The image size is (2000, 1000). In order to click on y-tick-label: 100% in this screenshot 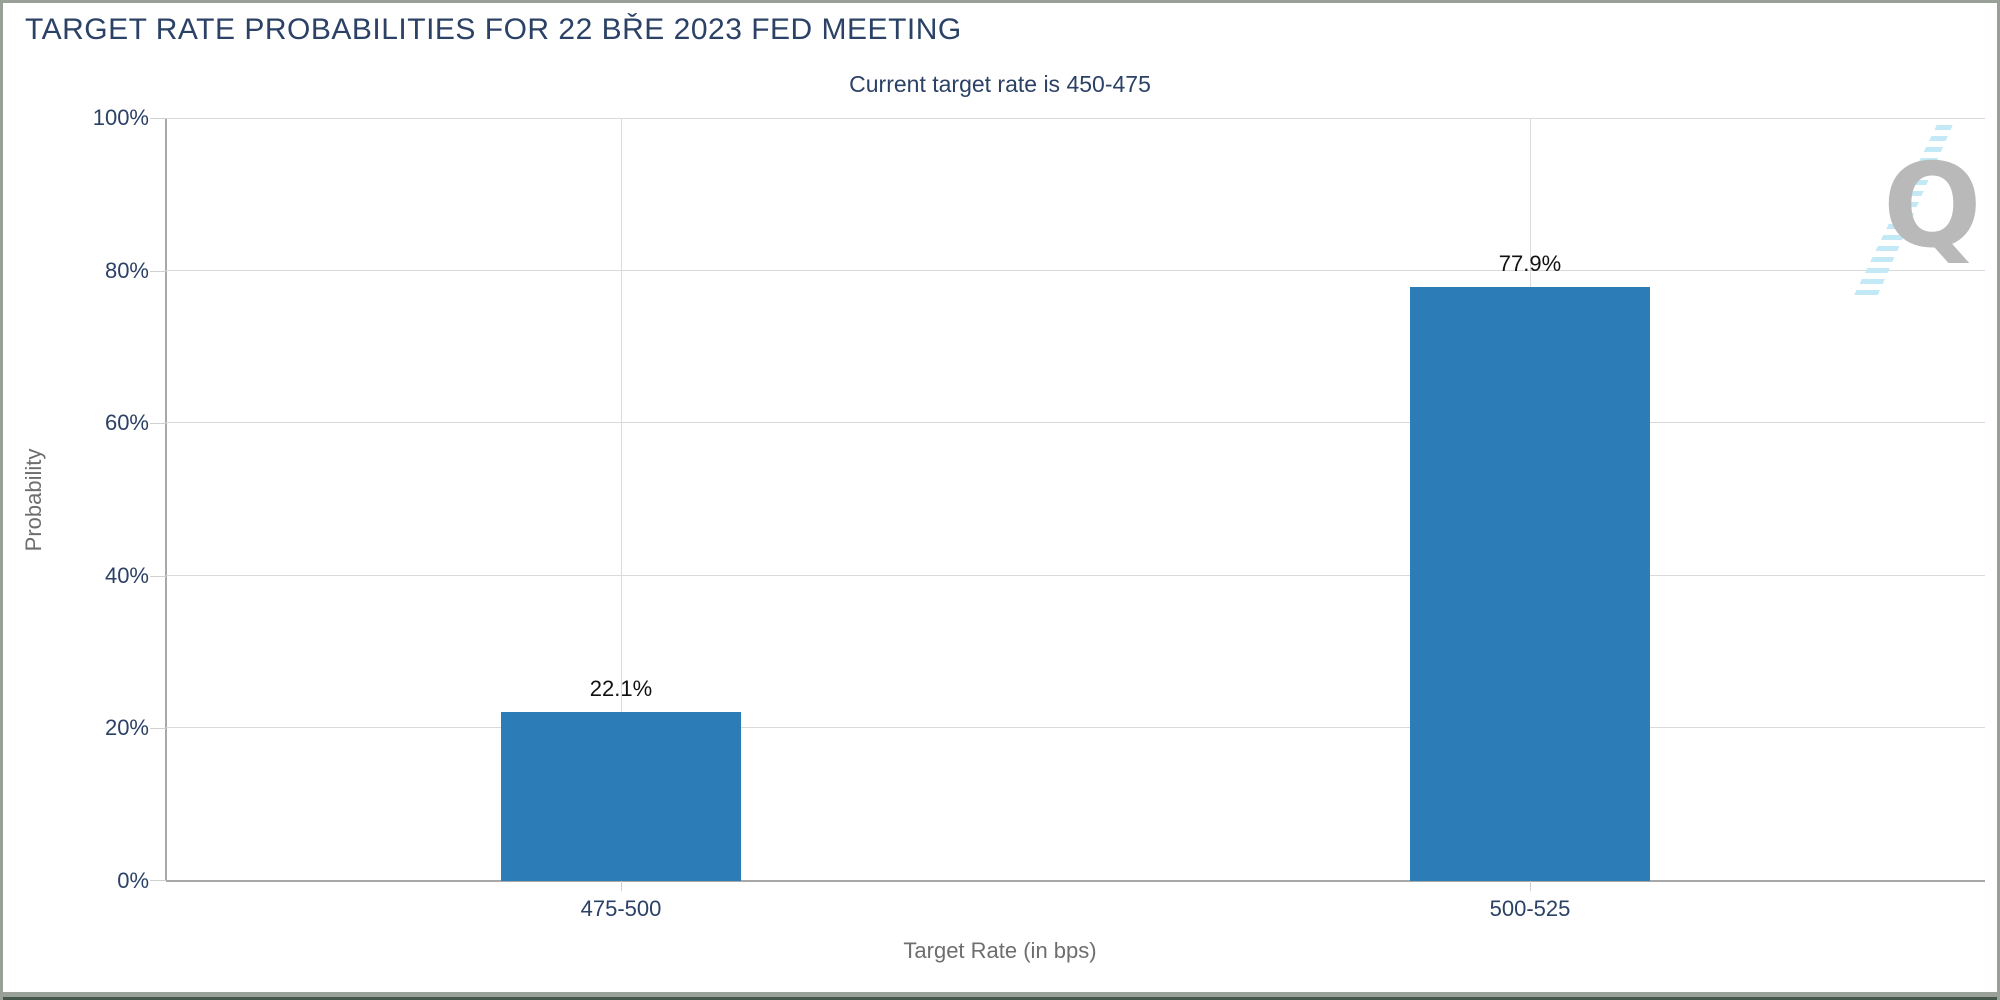, I will do `click(120, 117)`.